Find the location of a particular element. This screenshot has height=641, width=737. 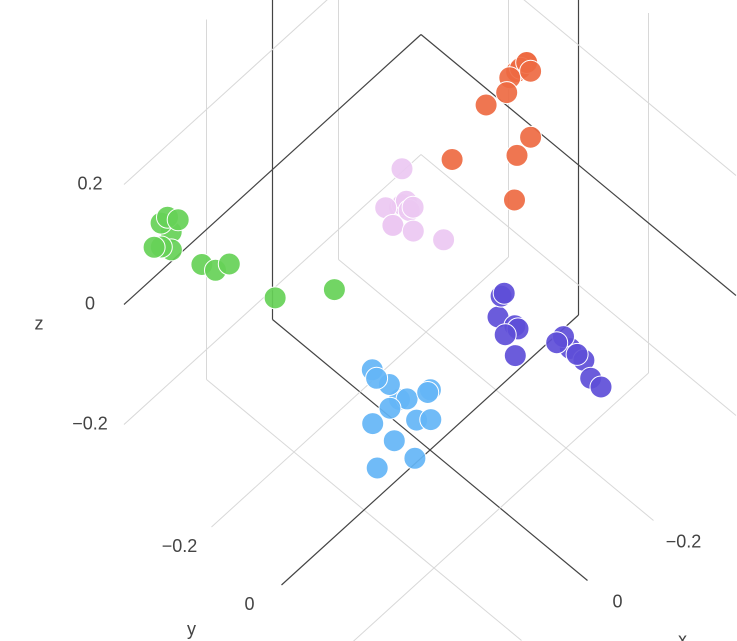

y-axis-title: y is located at coordinates (191, 629).